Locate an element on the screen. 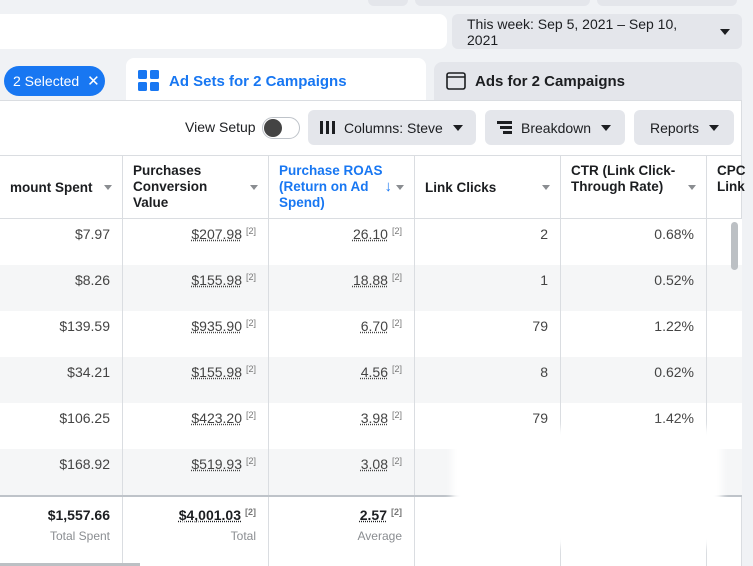 This screenshot has width=753, height=566. cell-value: $423.20 is located at coordinates (216, 418).